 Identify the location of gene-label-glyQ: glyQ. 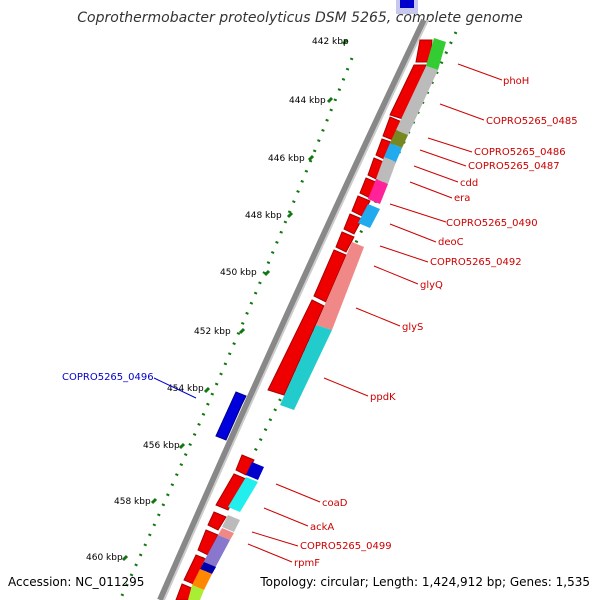
(431, 285).